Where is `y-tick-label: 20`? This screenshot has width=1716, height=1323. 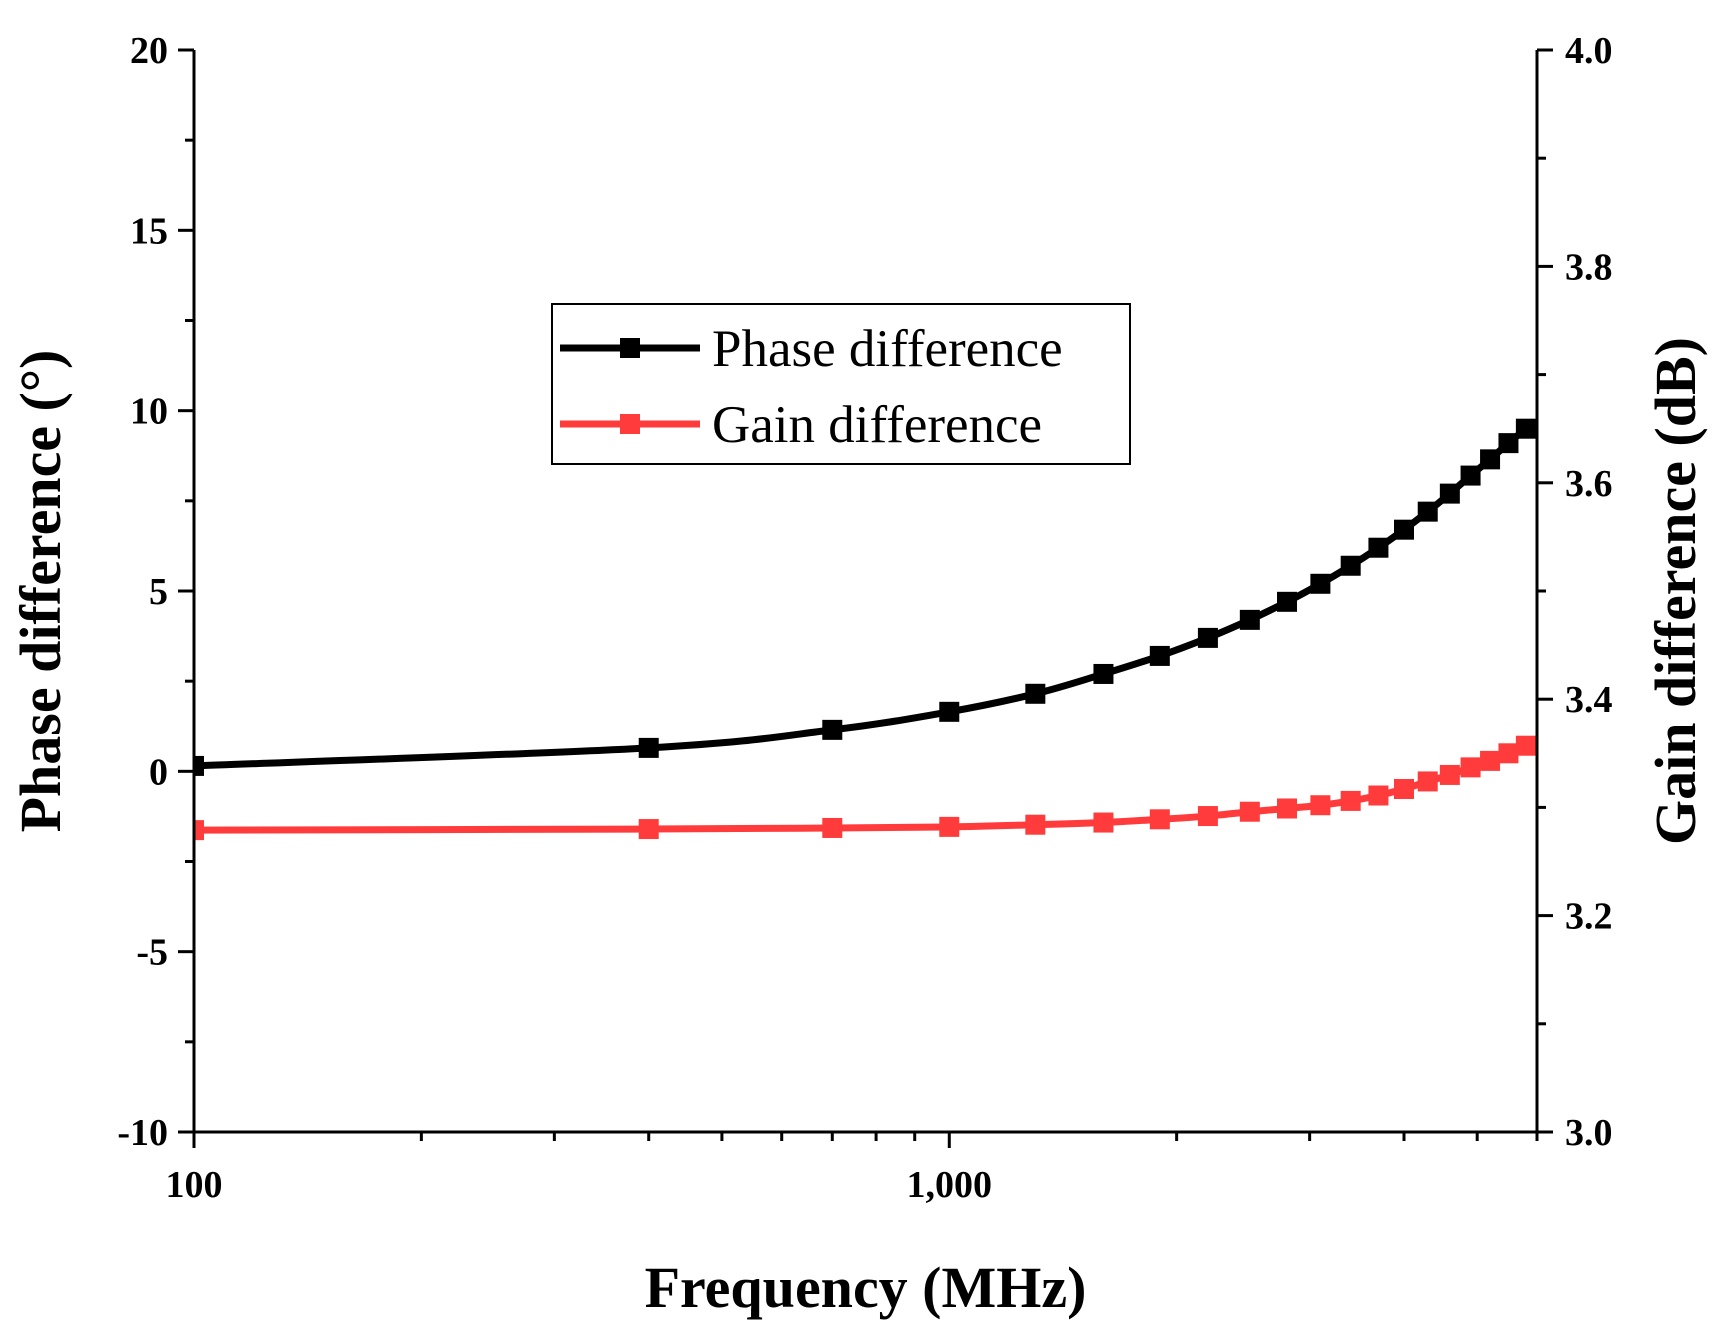 y-tick-label: 20 is located at coordinates (149, 51).